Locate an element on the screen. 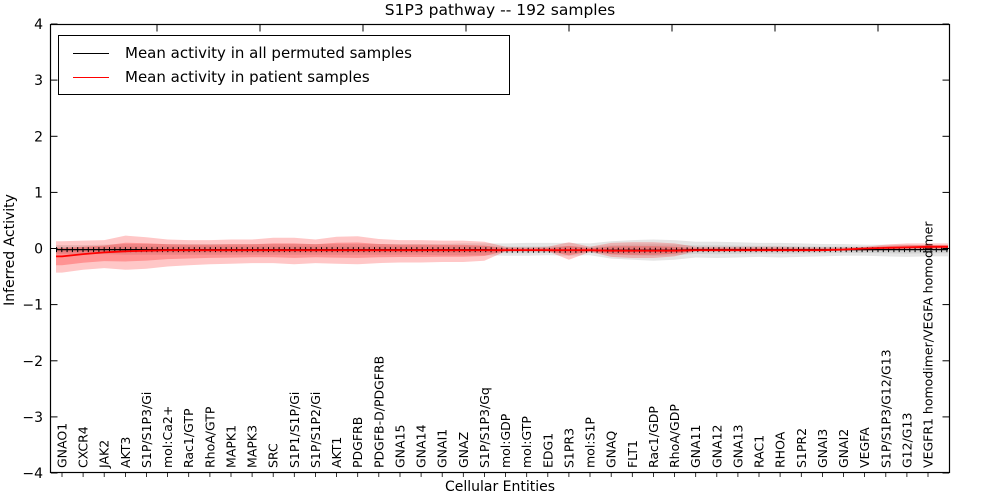 This screenshot has width=1000, height=500. y-tick-label: −2 is located at coordinates (32, 362).